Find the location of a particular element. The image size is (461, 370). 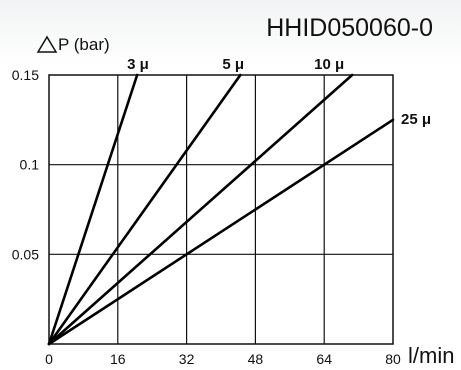

x-tick-label: 0 is located at coordinates (49, 359).